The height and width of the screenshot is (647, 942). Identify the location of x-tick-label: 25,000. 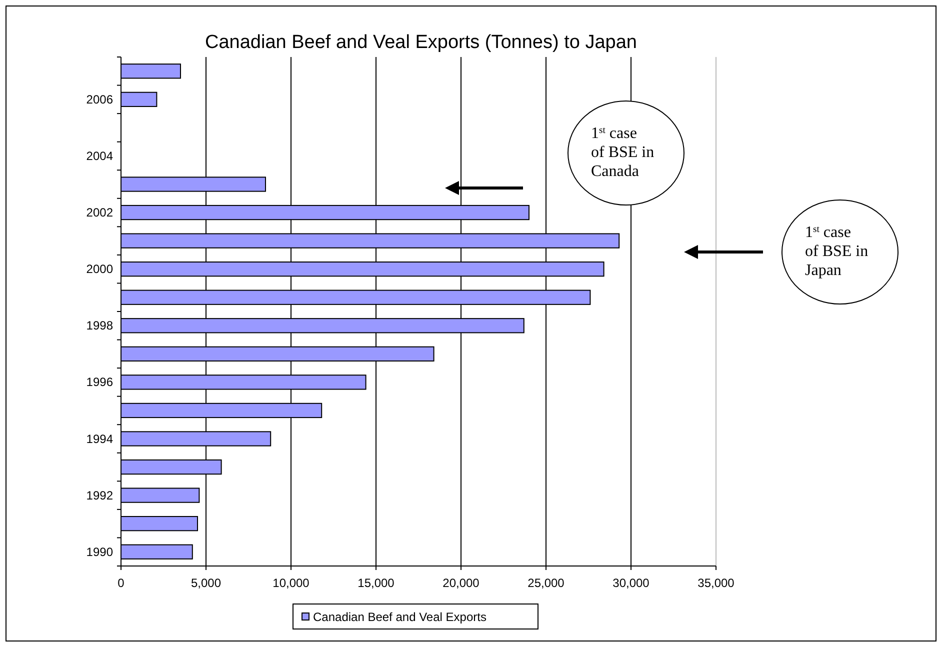
(546, 583).